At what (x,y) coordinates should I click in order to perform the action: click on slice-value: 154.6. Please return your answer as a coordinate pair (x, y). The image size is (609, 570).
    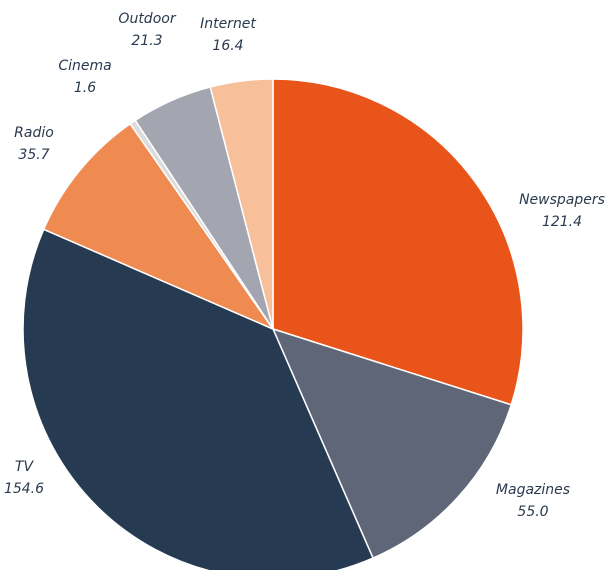
    Looking at the image, I should click on (24, 489).